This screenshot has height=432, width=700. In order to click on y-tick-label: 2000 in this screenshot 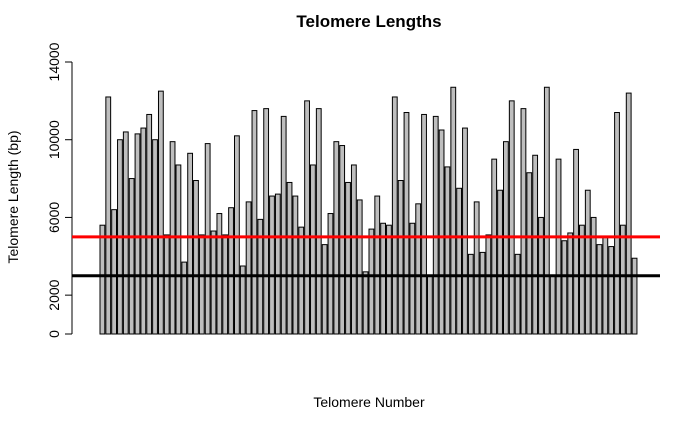, I will do `click(54, 294)`.